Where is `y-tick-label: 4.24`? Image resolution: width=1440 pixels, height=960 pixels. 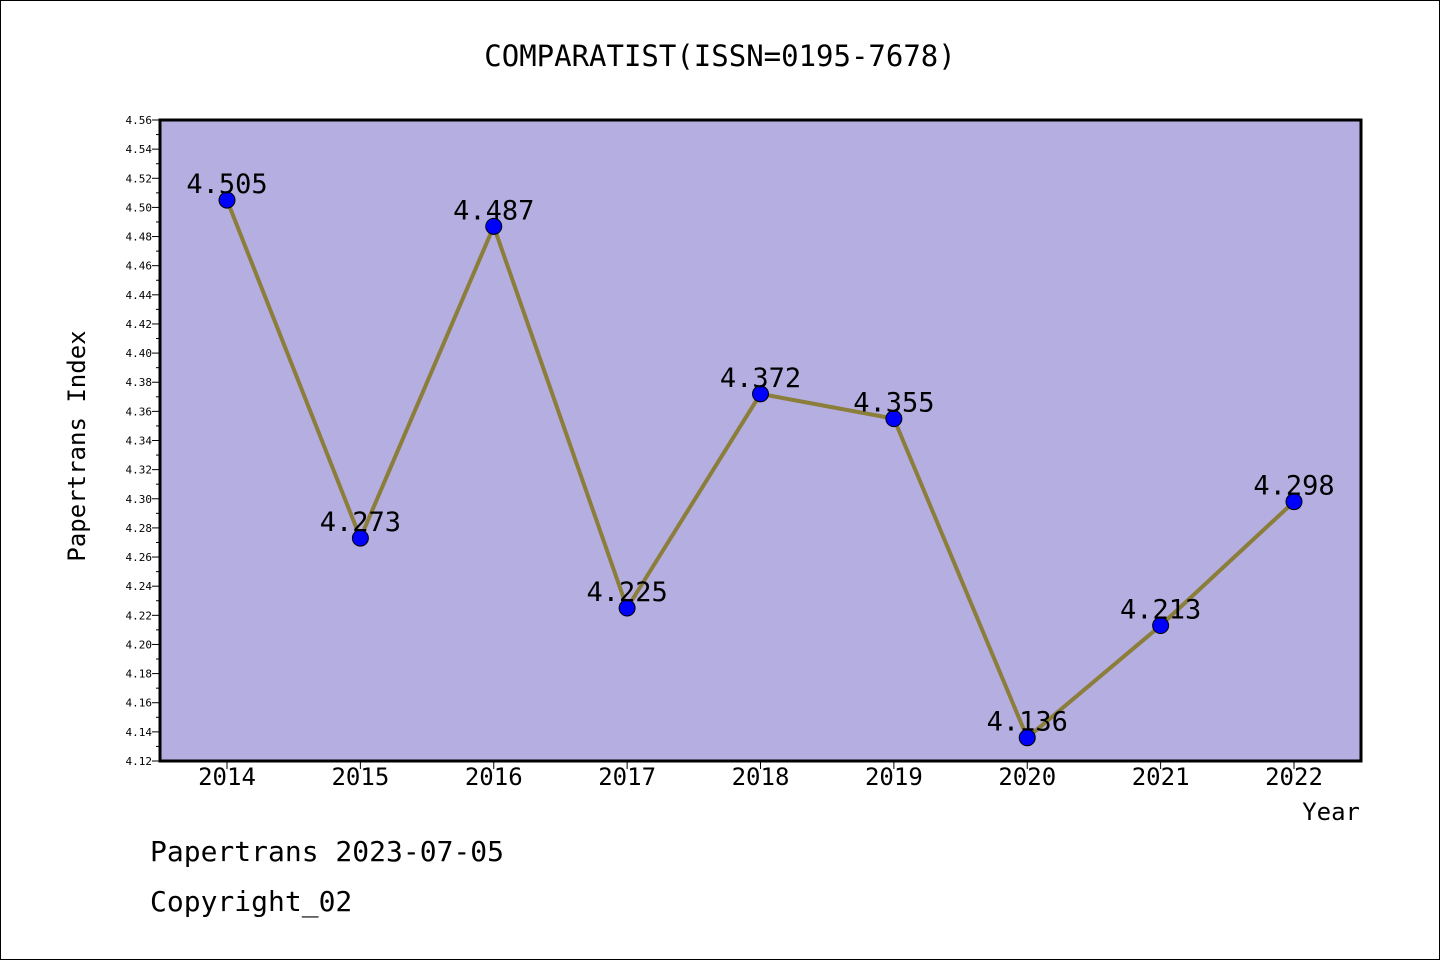
y-tick-label: 4.24 is located at coordinates (139, 586).